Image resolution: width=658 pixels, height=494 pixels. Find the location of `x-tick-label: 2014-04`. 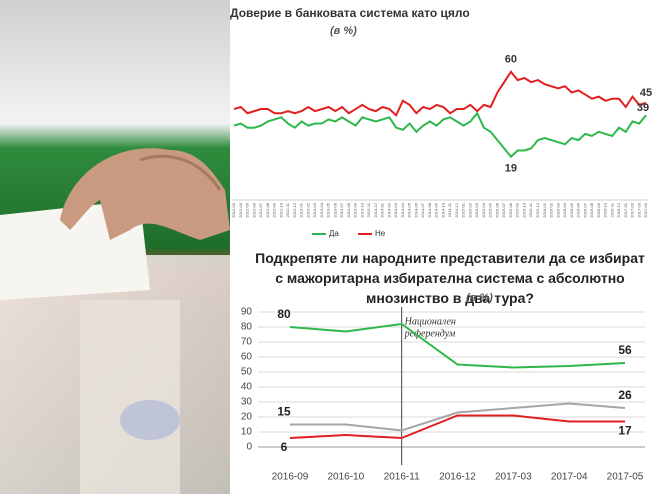

x-tick-label: 2014-04 is located at coordinates (402, 209).